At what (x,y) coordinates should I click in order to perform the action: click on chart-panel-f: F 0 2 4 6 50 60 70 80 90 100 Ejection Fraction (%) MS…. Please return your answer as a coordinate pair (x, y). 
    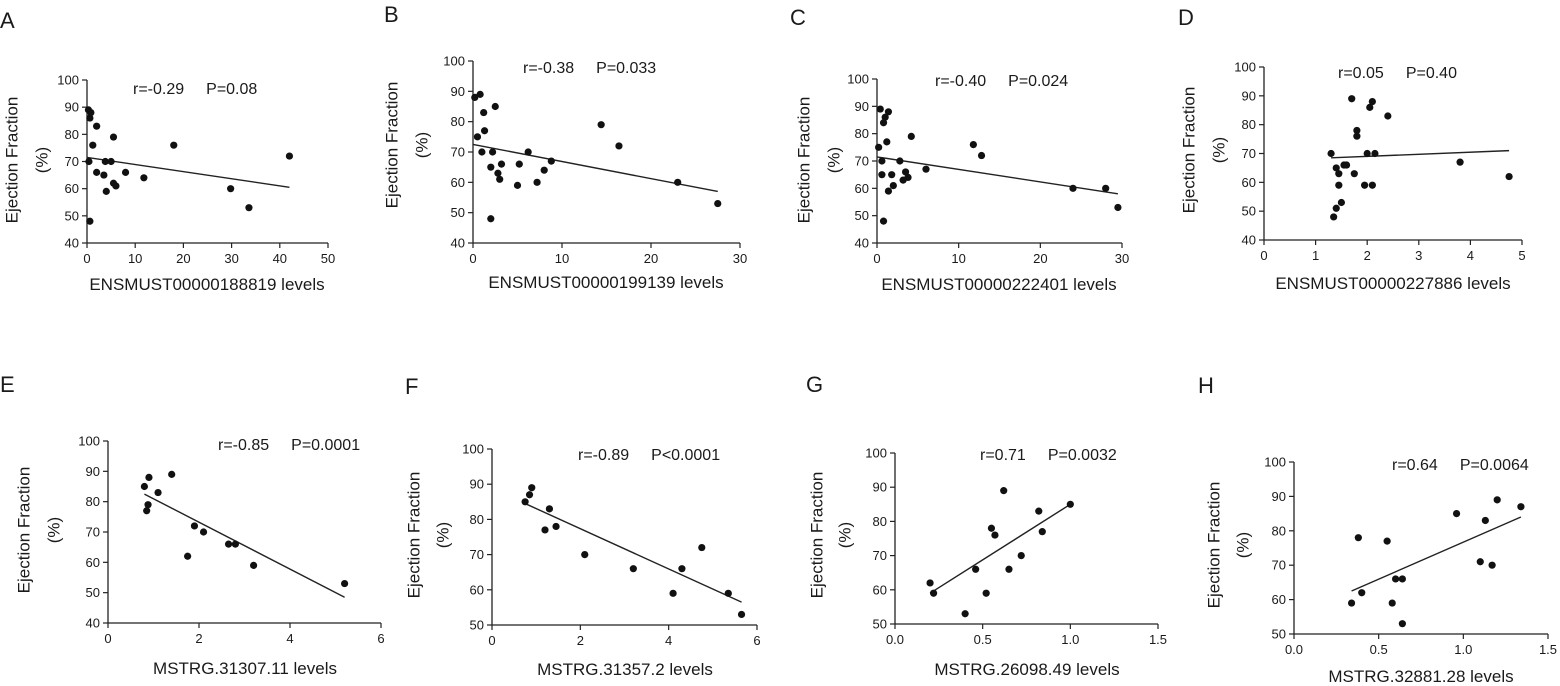
    Looking at the image, I should click on (582, 526).